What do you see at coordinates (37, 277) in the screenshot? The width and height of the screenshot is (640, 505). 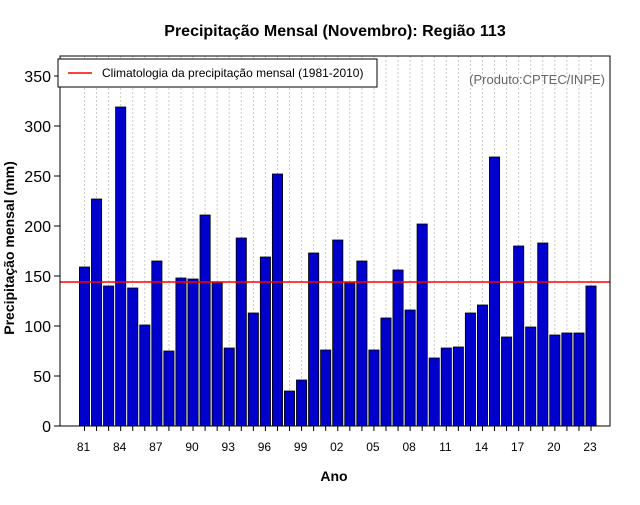 I see `y-tick-label: 150` at bounding box center [37, 277].